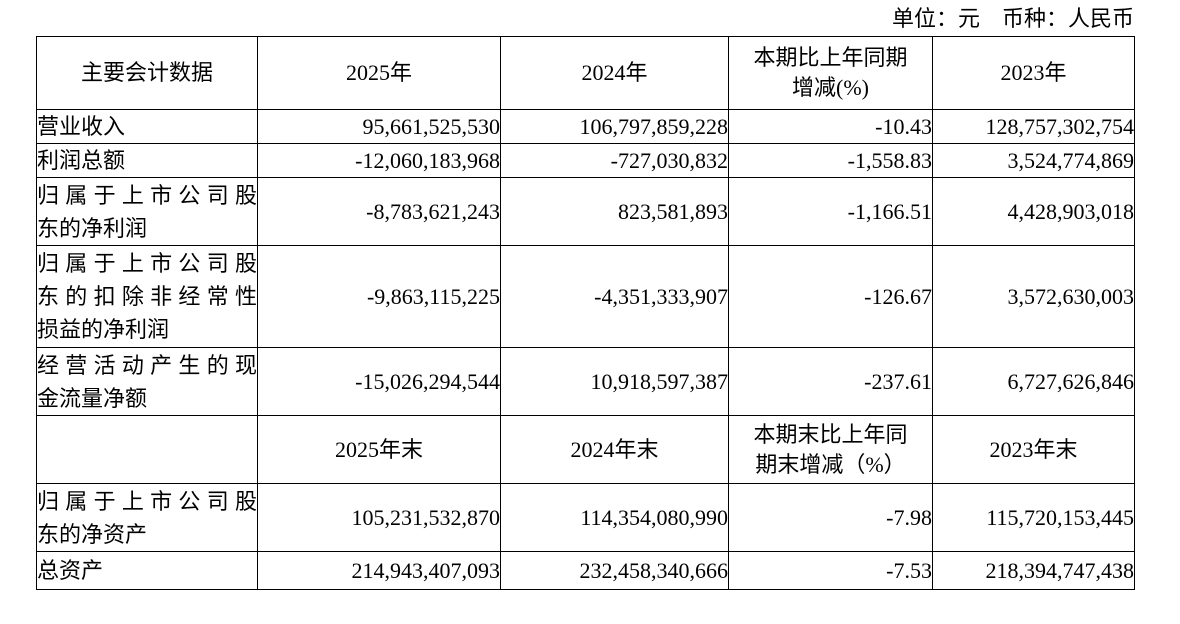  Describe the element at coordinates (614, 160) in the screenshot. I see `cell-2024-value: -727,030,832` at that location.